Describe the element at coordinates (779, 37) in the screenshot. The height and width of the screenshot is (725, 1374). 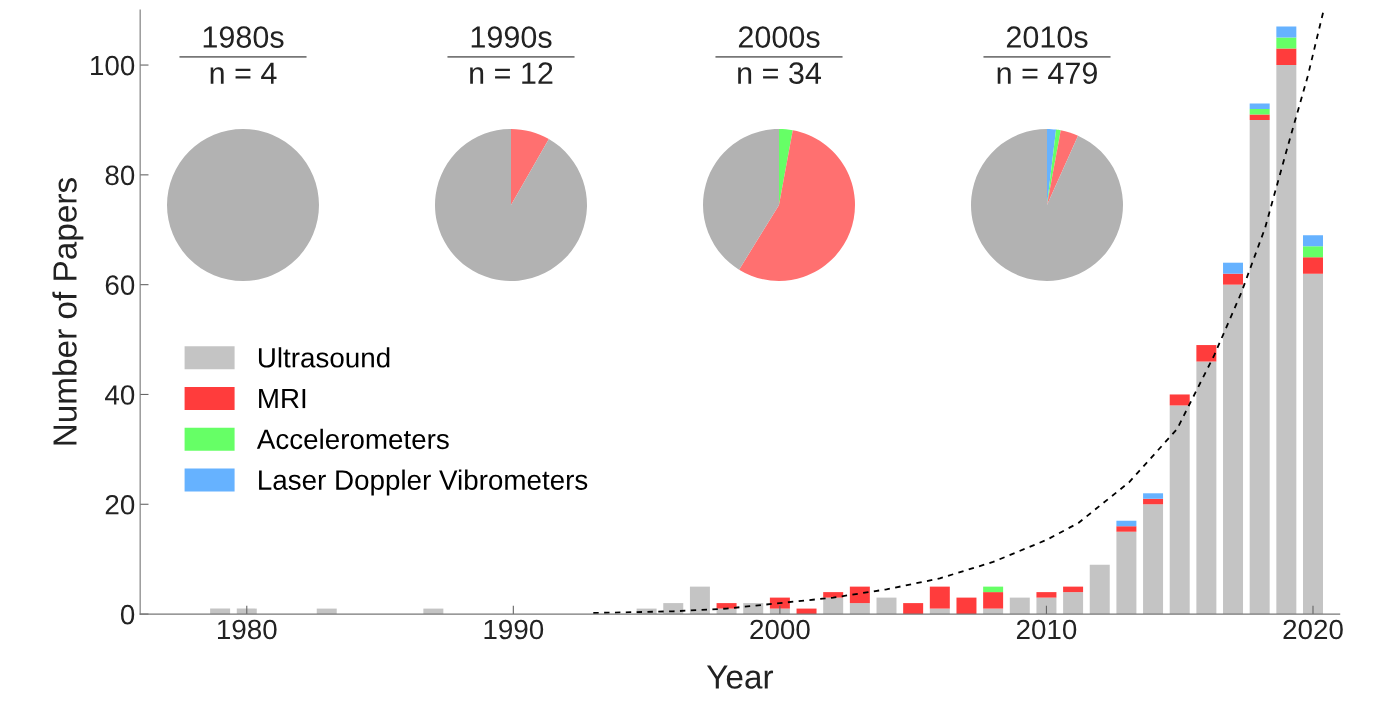
I see `chart-title: 2000s` at that location.